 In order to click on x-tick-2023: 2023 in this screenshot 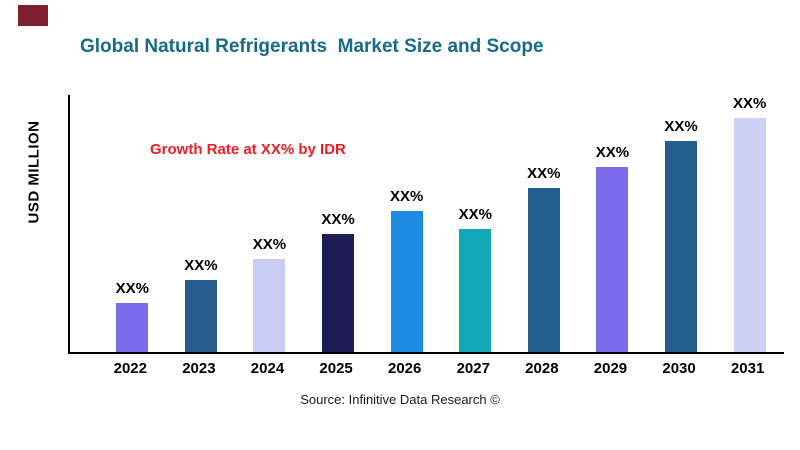, I will do `click(199, 368)`.